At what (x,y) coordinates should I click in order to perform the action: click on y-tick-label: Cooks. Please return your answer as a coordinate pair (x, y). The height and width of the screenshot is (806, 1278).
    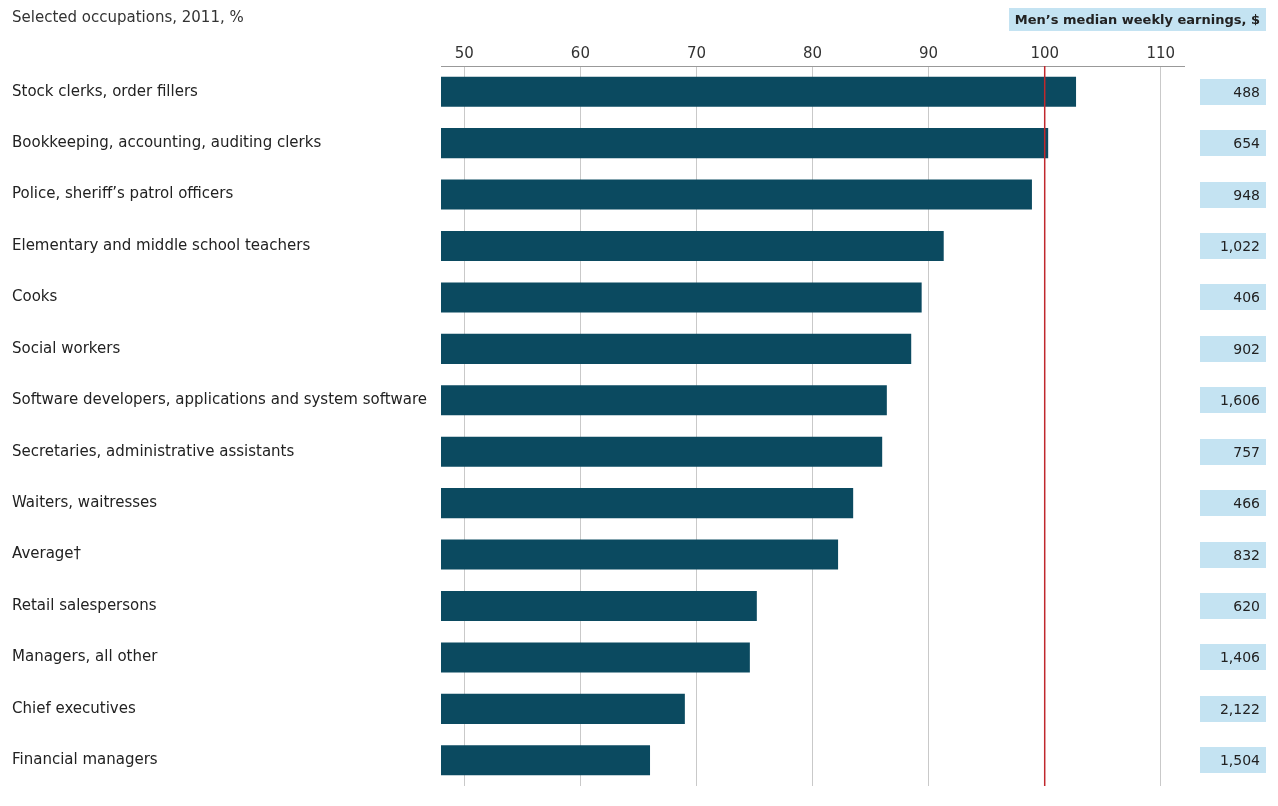
    Looking at the image, I should click on (35, 296).